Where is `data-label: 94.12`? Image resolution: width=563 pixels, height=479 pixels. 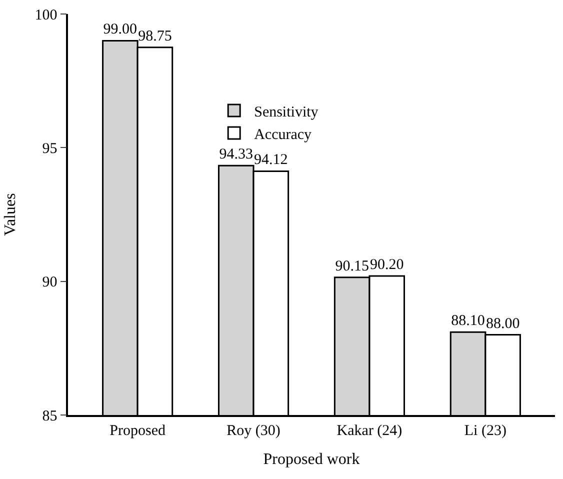
data-label: 94.12 is located at coordinates (271, 160).